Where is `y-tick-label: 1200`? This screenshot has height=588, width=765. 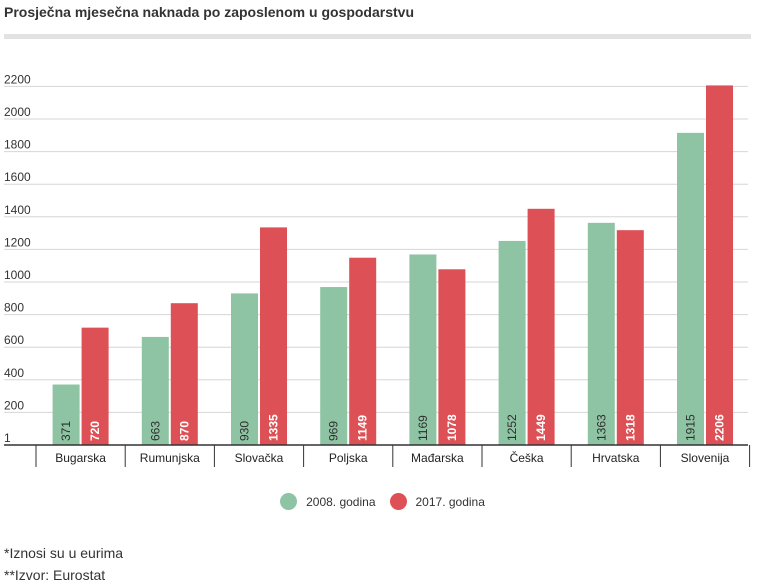
y-tick-label: 1200 is located at coordinates (17, 242).